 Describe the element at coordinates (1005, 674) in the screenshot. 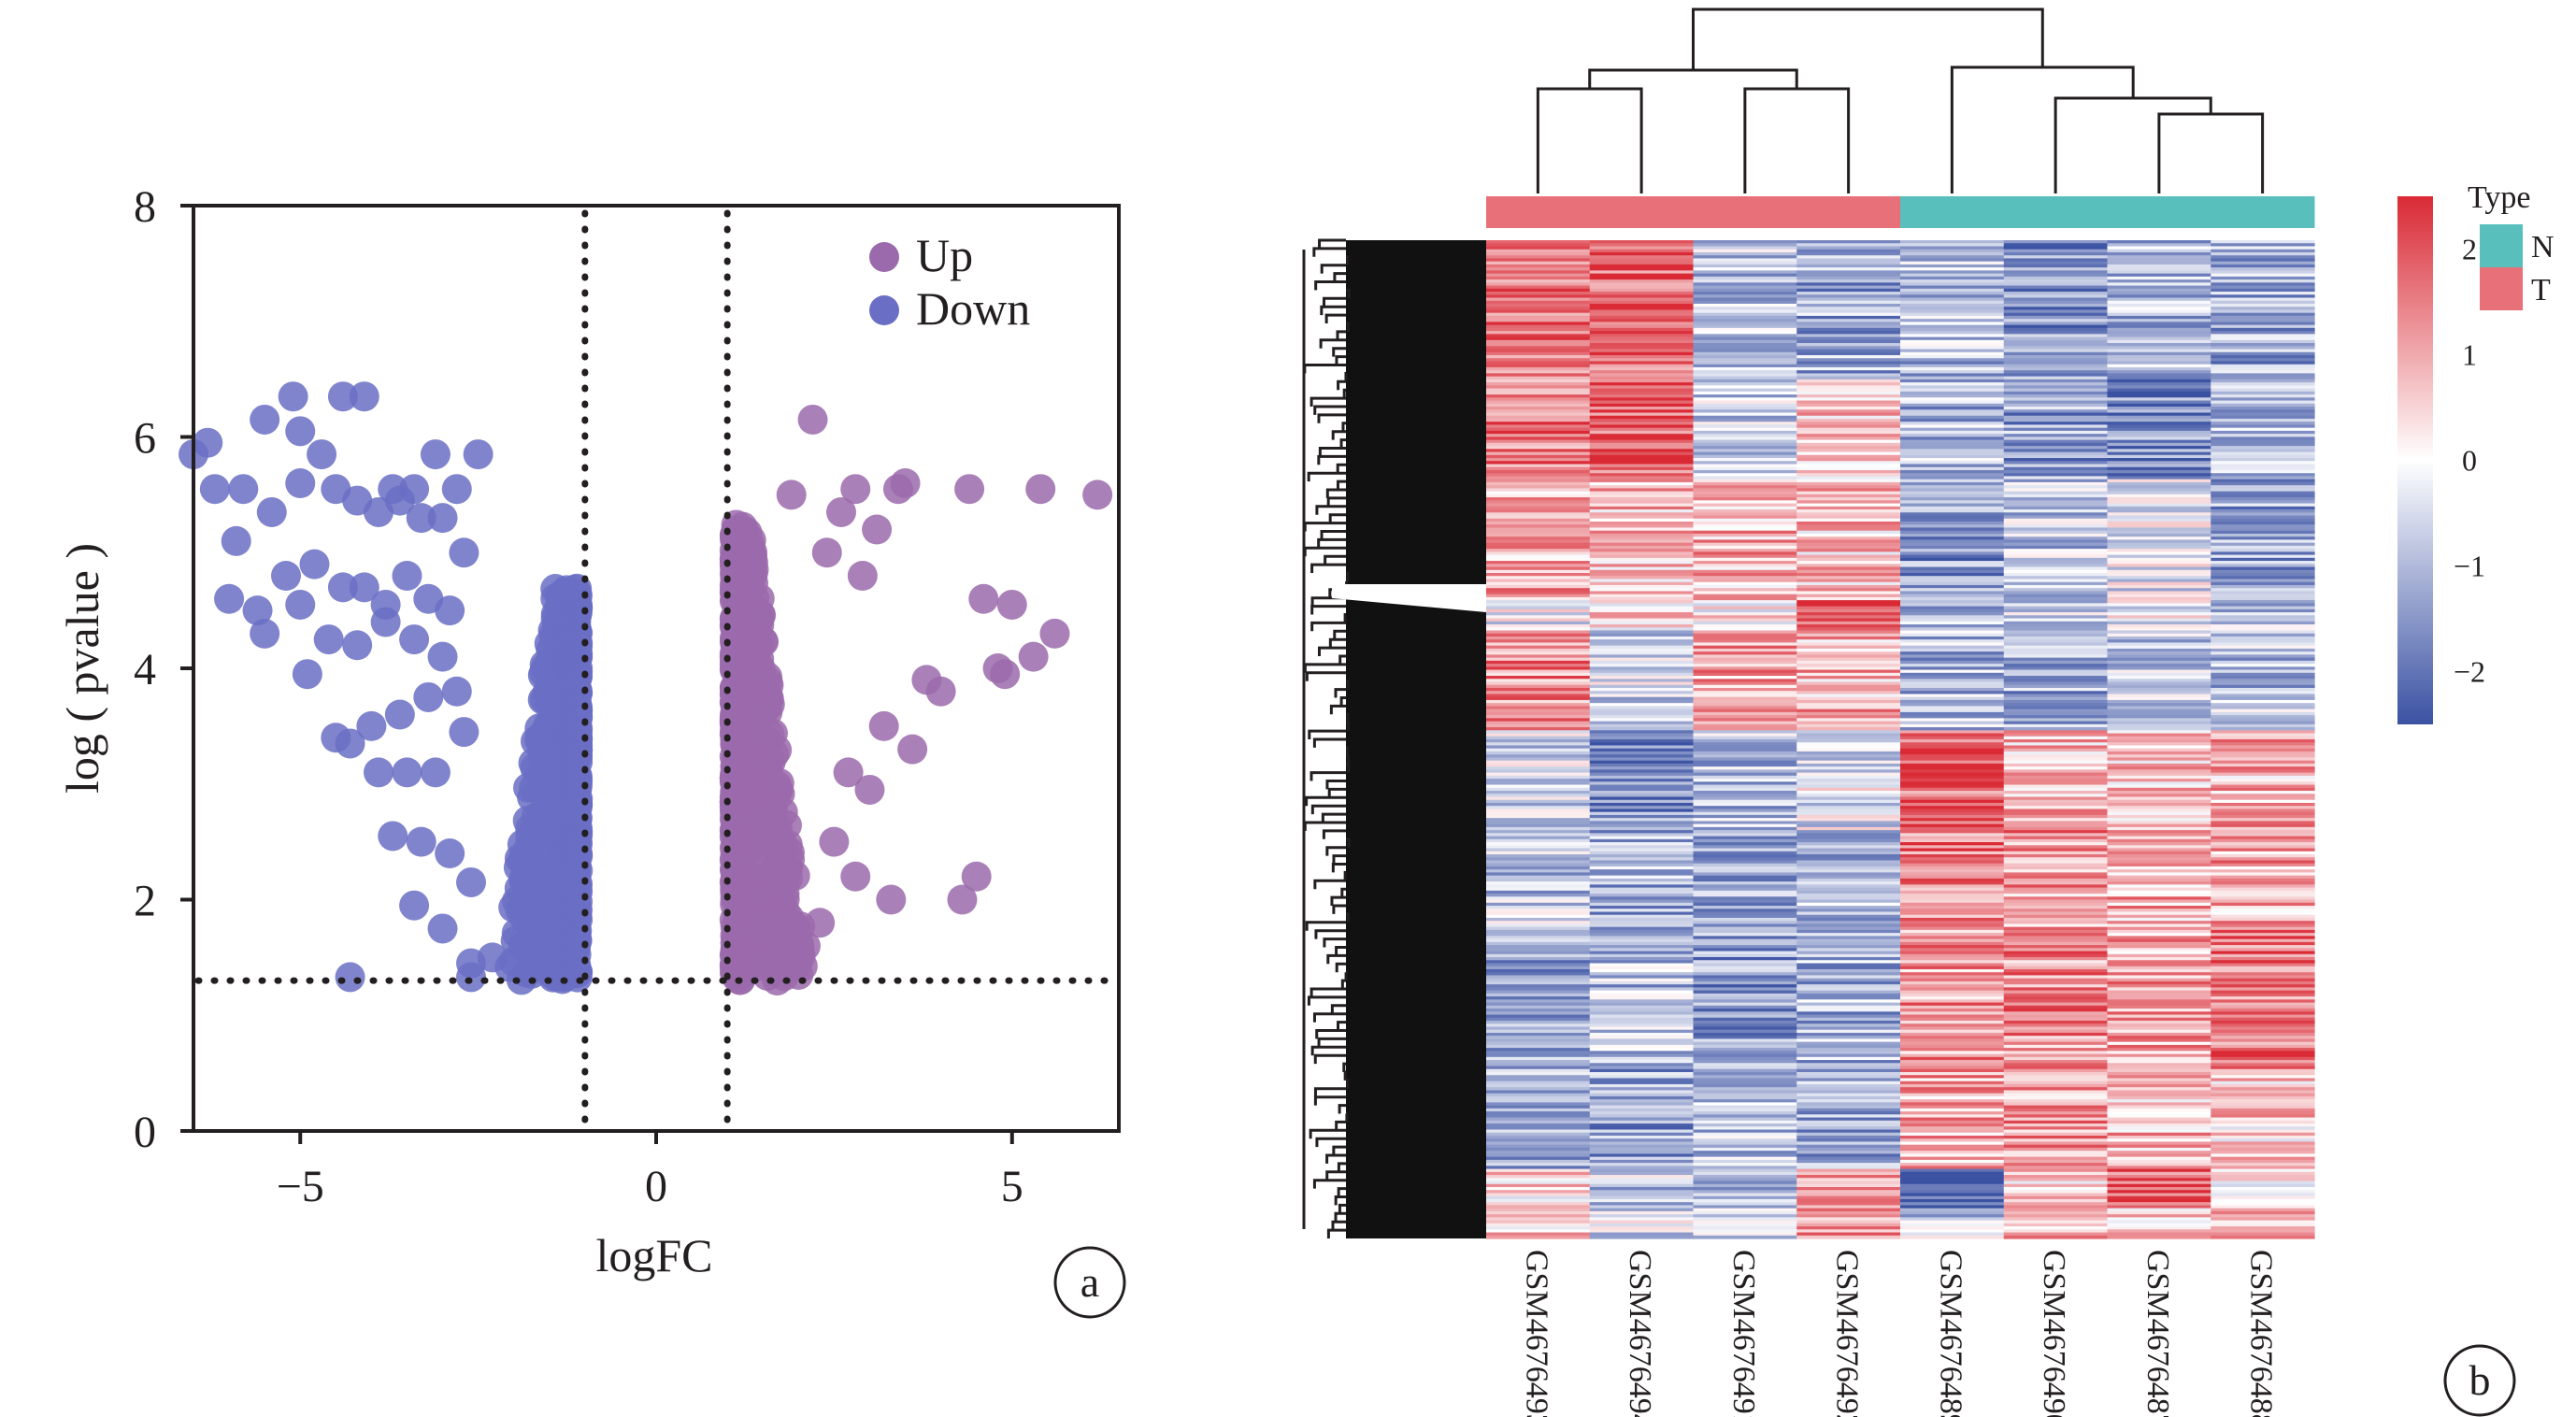

I see `point-up` at that location.